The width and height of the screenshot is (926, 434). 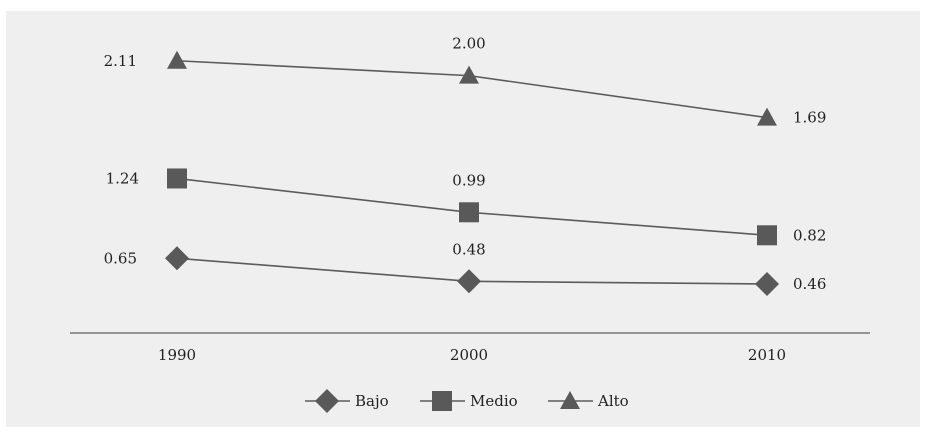 What do you see at coordinates (767, 355) in the screenshot?
I see `x-tick-label: 2010` at bounding box center [767, 355].